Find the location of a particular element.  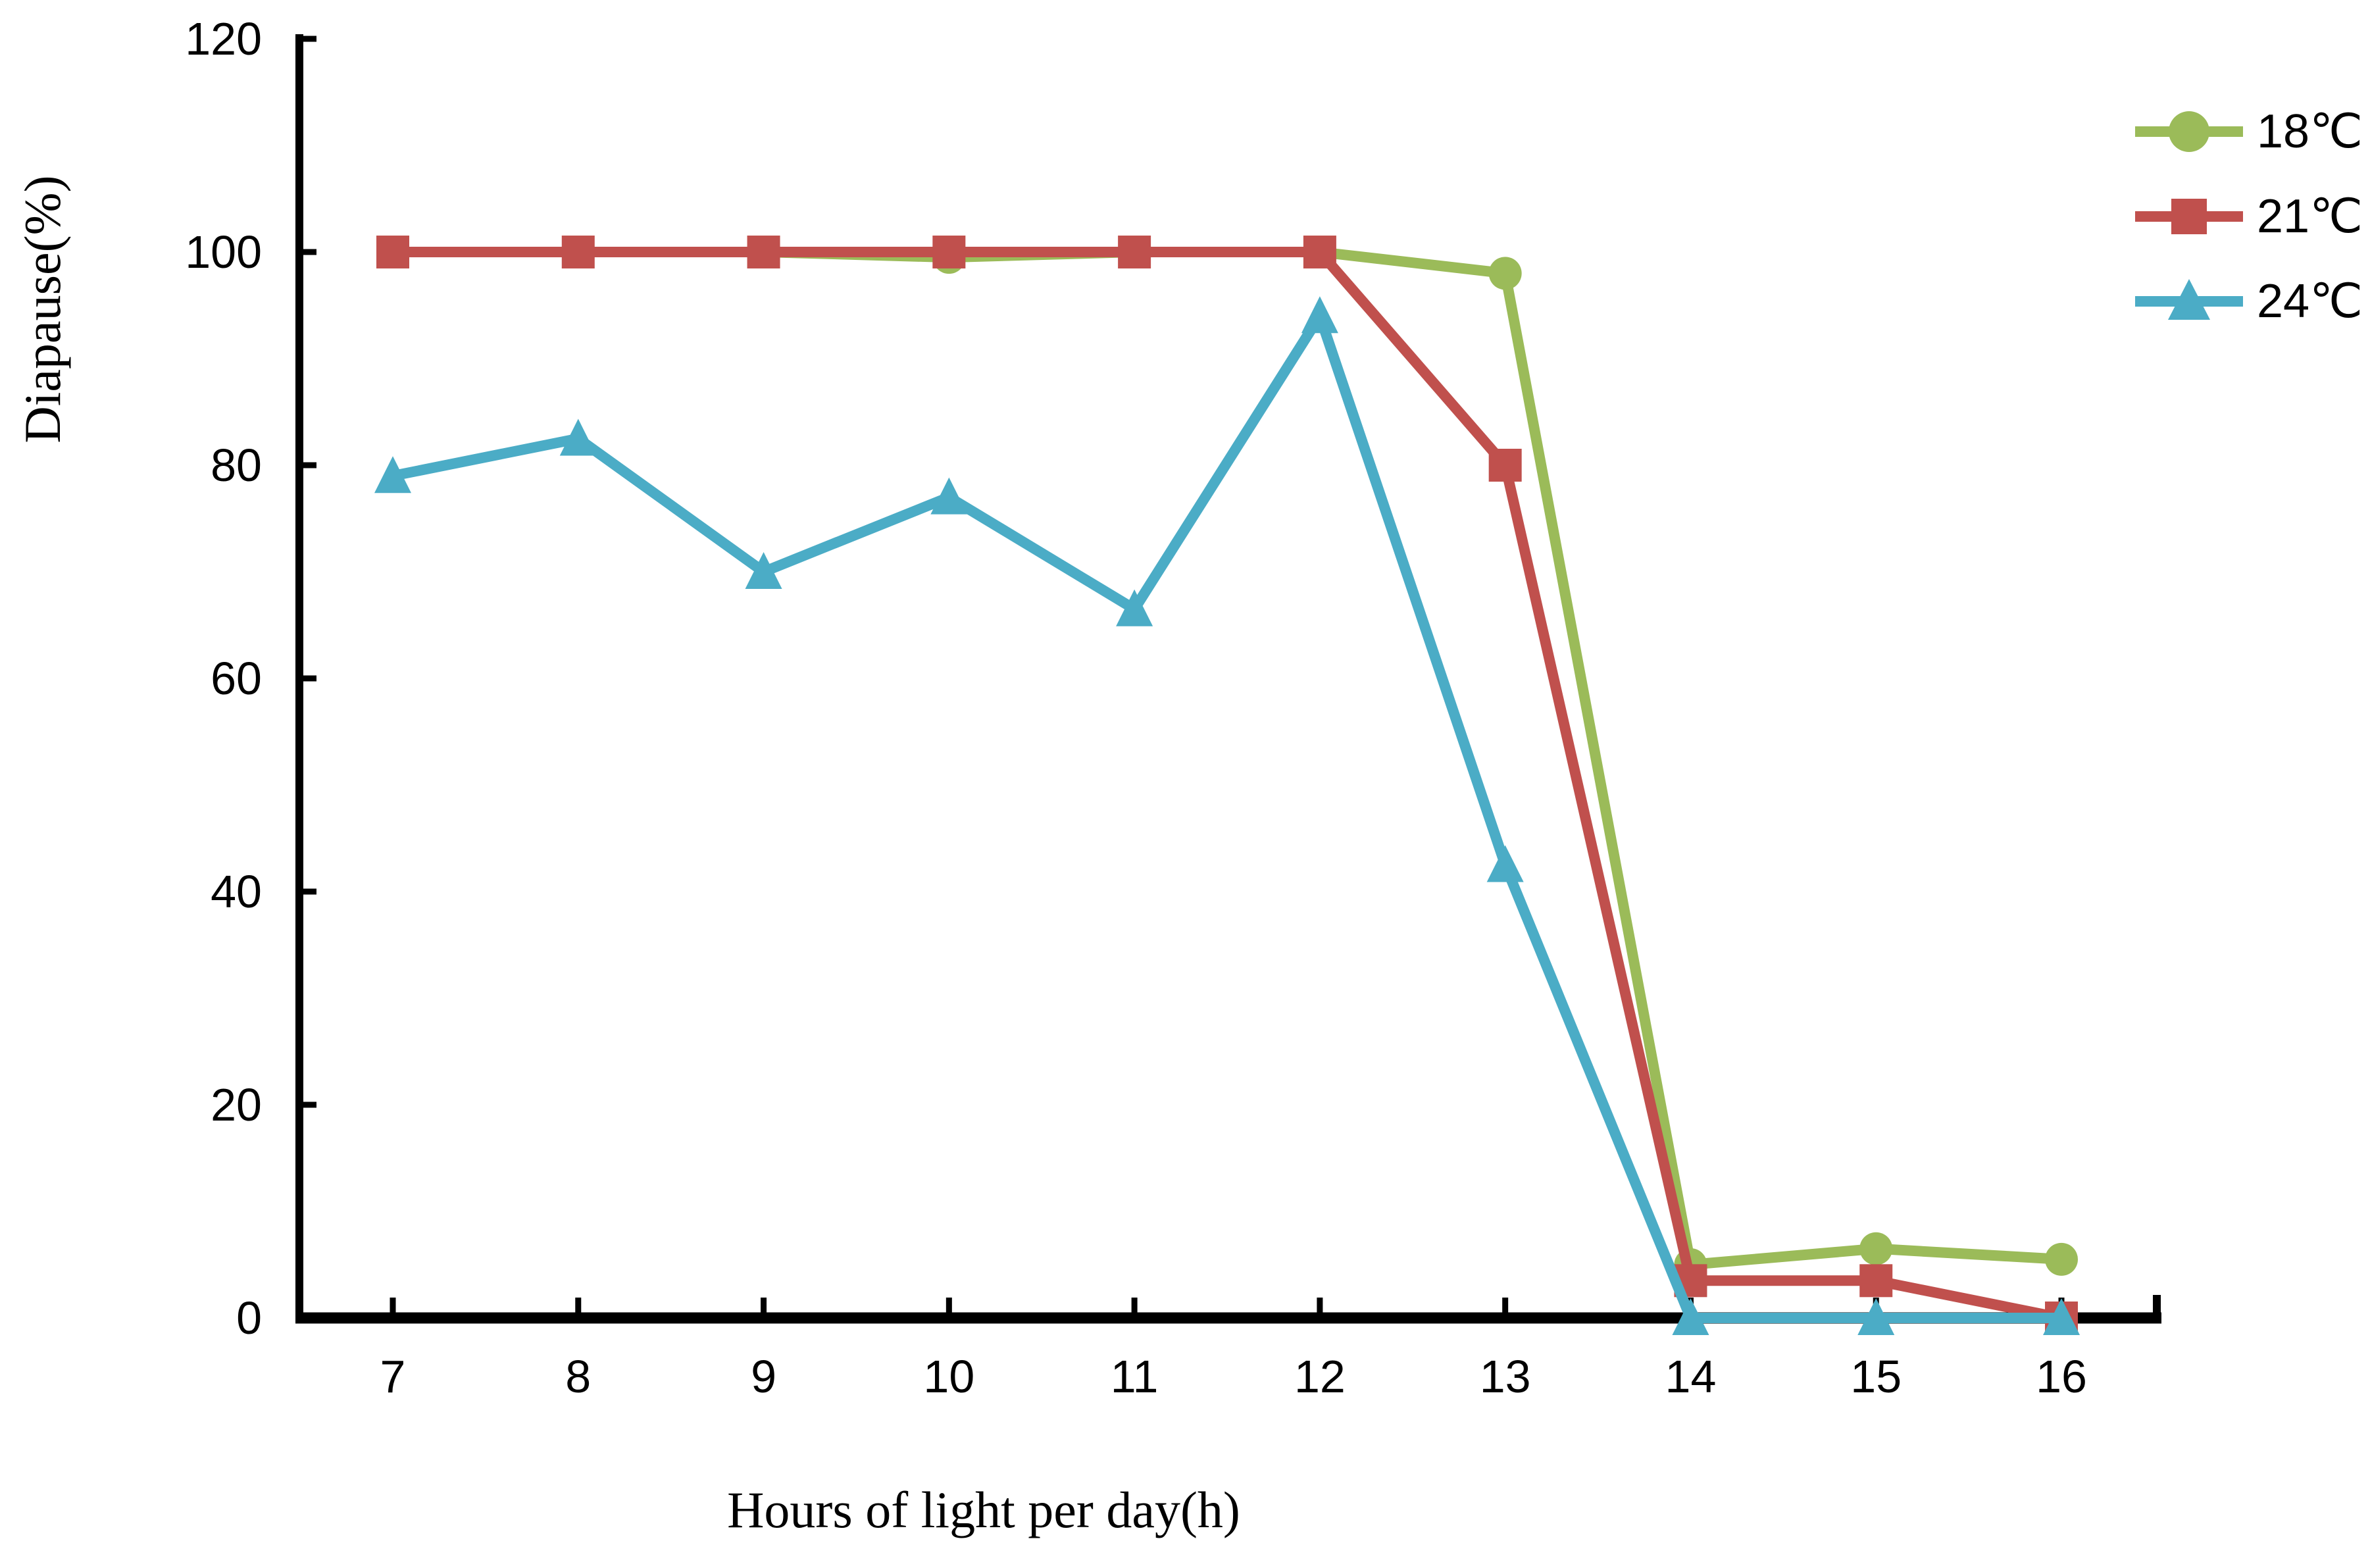

y-tick-label: 120 is located at coordinates (223, 38).